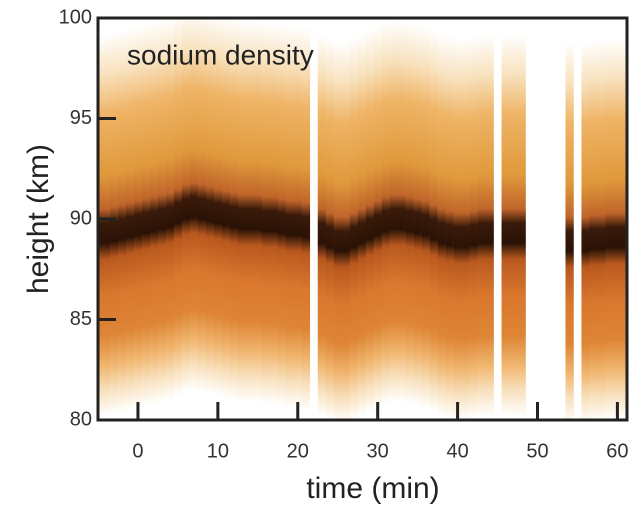 The image size is (640, 509). What do you see at coordinates (75, 17) in the screenshot?
I see `y-tick-label: 100` at bounding box center [75, 17].